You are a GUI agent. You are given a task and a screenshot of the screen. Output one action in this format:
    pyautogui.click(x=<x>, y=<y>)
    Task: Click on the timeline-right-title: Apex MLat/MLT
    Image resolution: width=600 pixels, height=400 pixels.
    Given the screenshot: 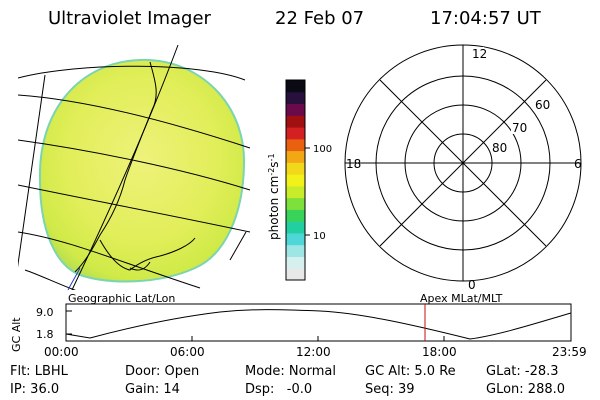 What is the action you would take?
    pyautogui.click(x=461, y=298)
    